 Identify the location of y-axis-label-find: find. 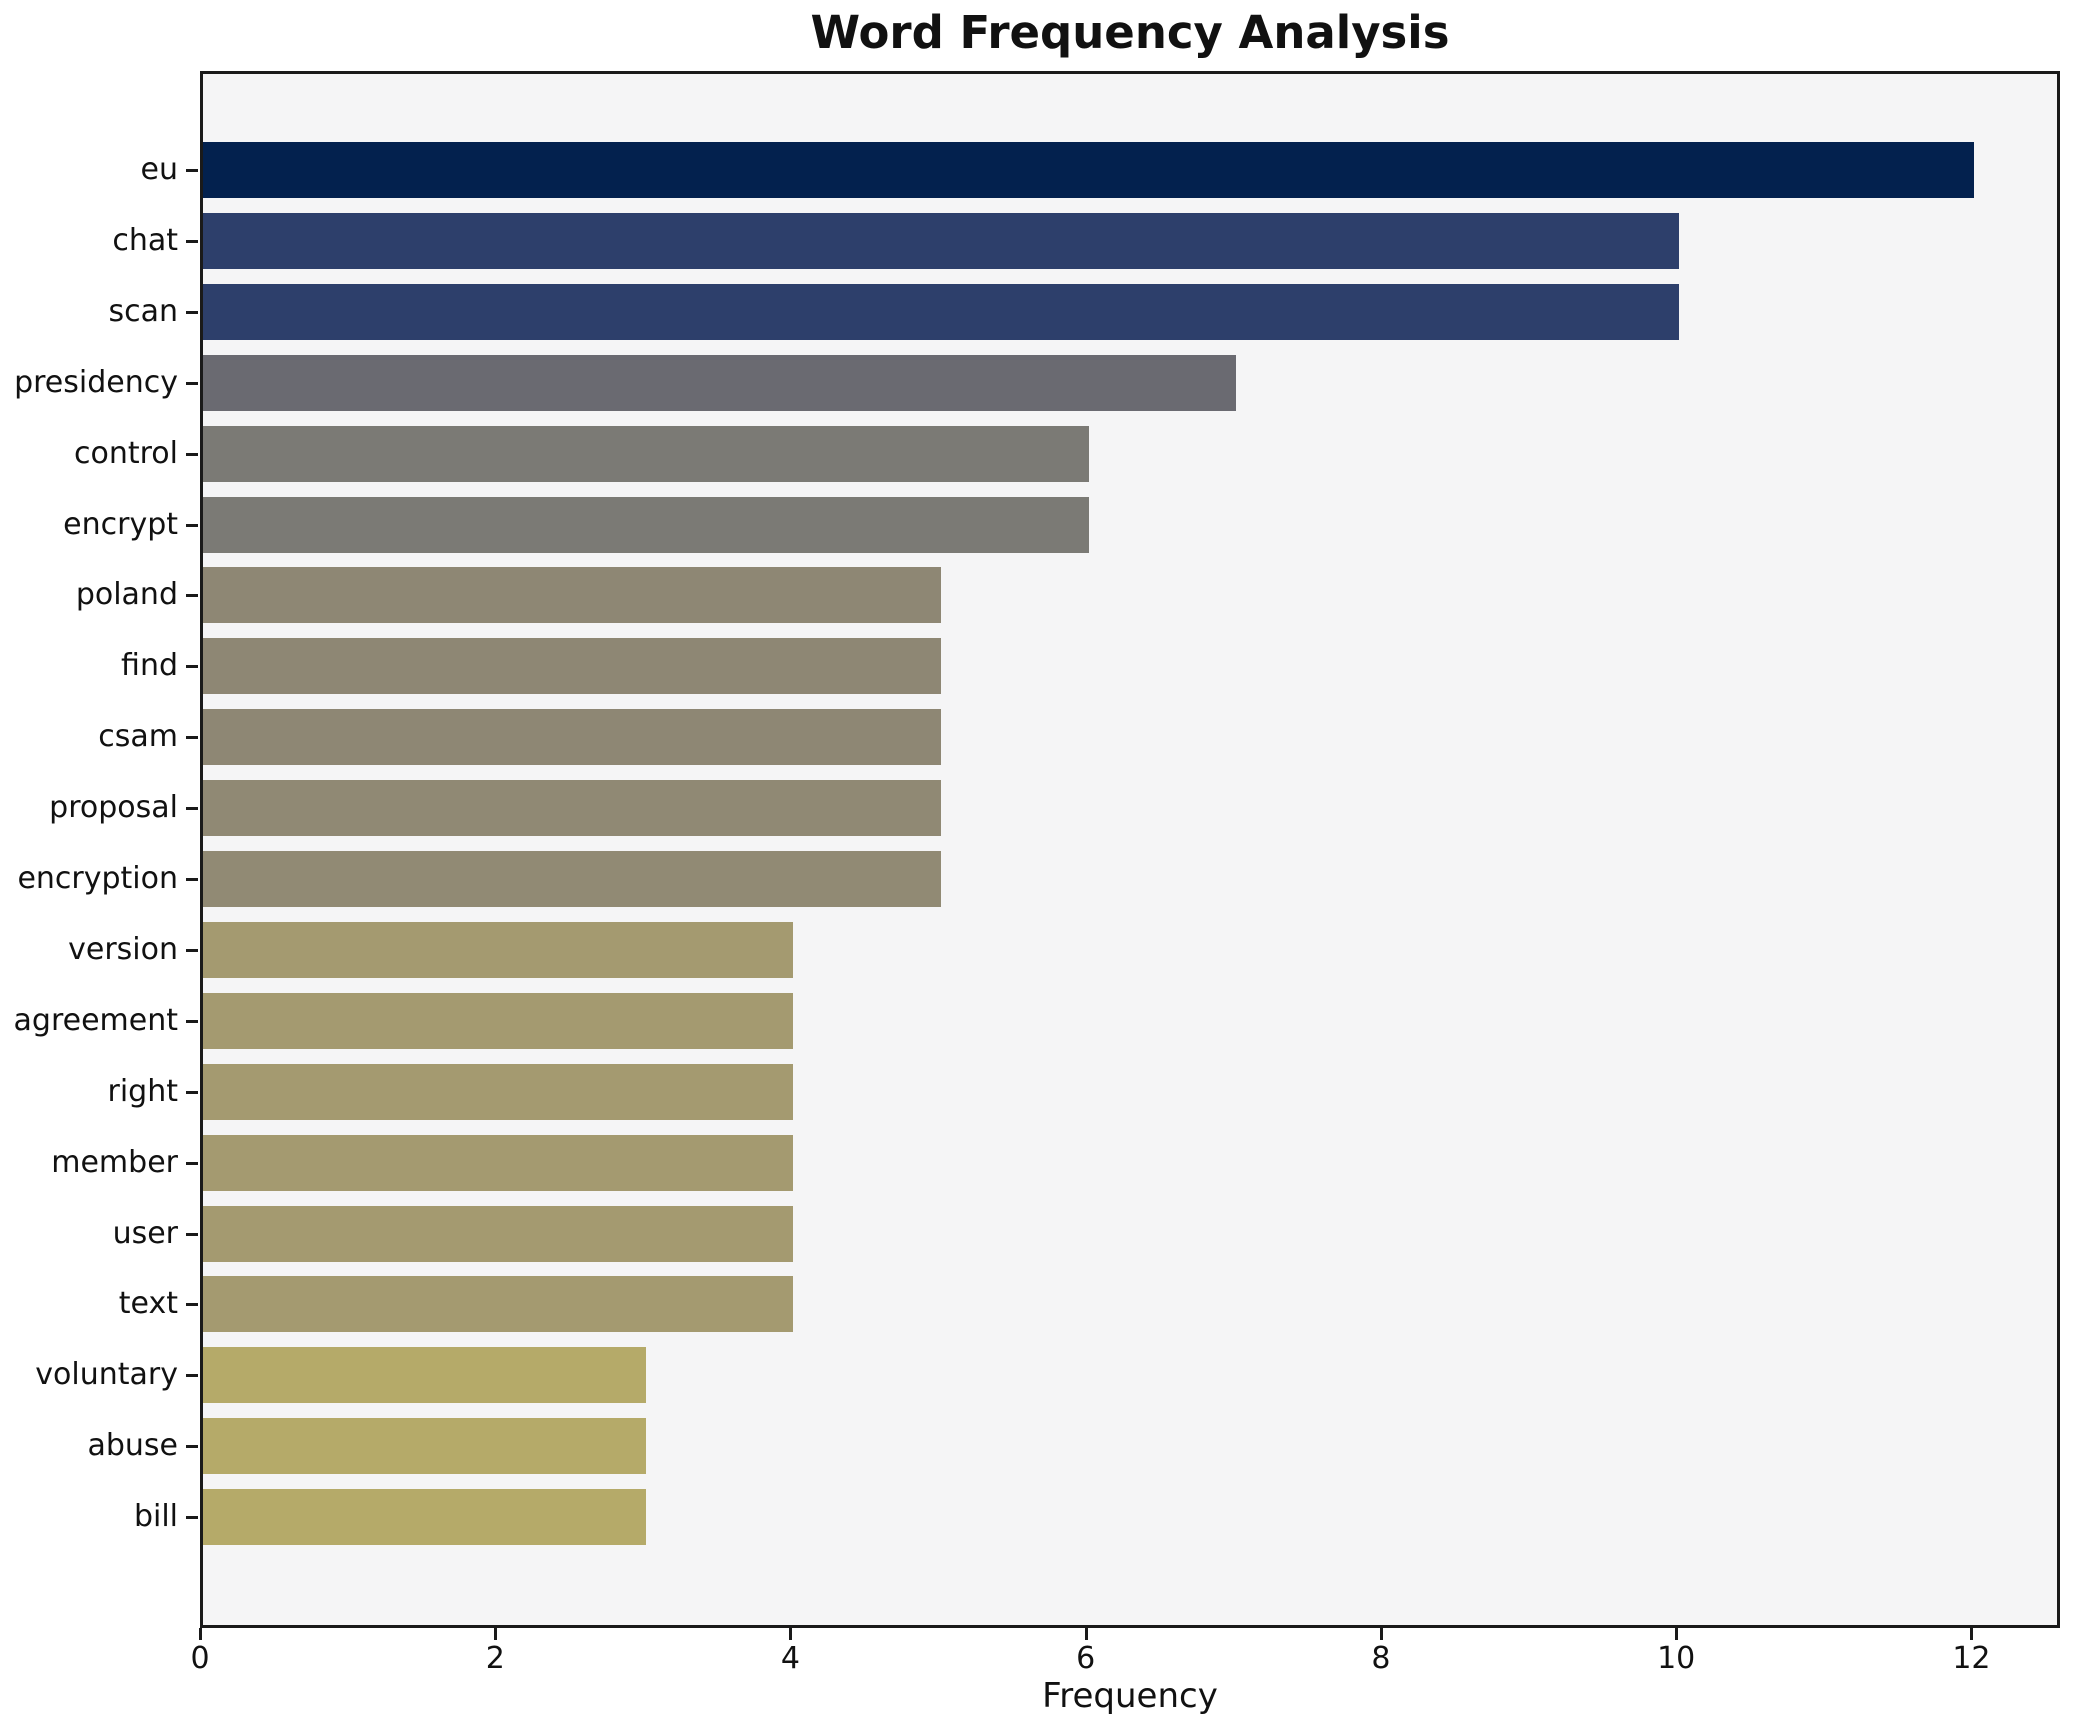
(149, 666).